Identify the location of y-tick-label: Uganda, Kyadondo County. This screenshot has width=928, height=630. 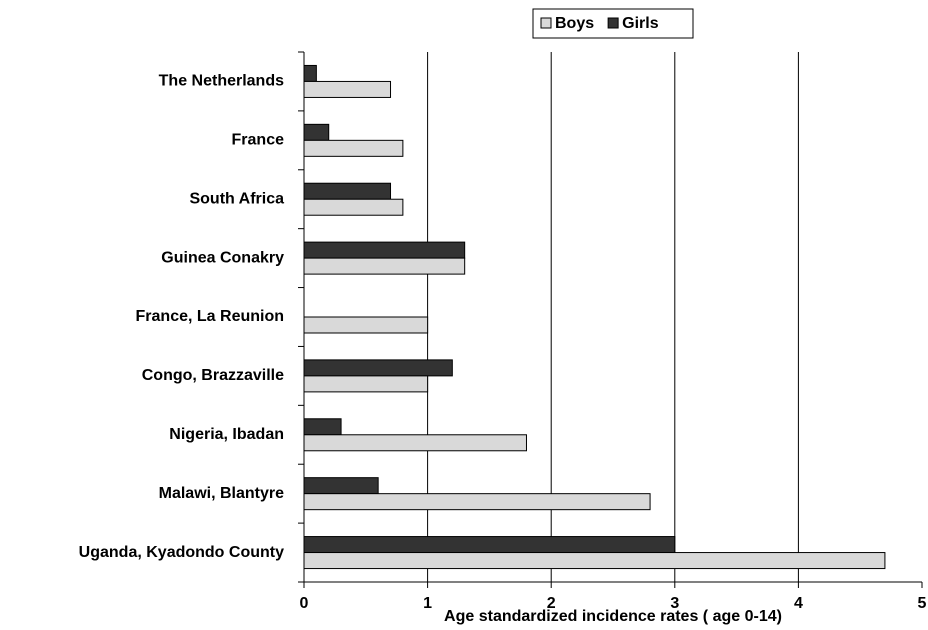
(181, 552).